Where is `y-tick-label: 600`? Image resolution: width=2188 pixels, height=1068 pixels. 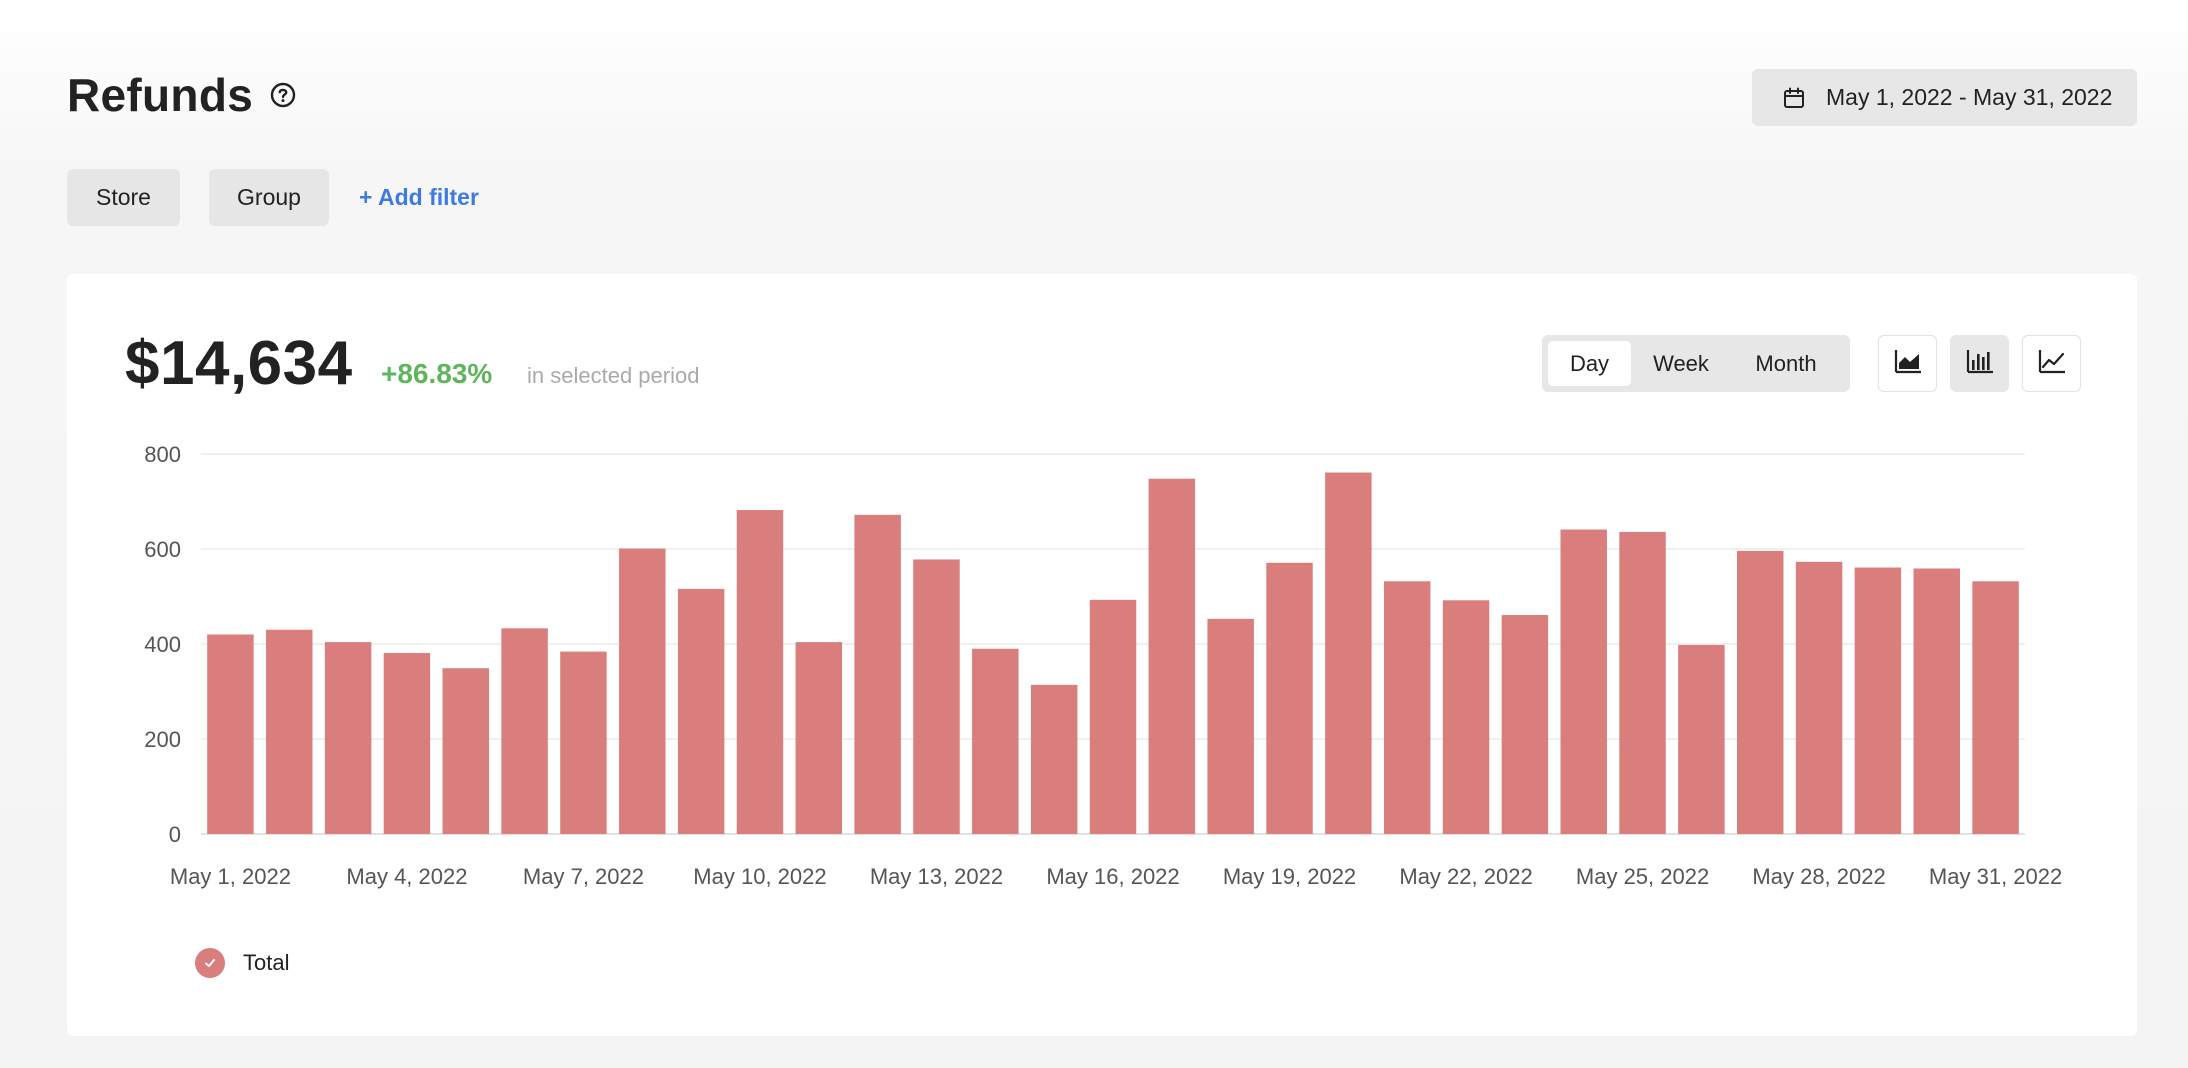
y-tick-label: 600 is located at coordinates (162, 549).